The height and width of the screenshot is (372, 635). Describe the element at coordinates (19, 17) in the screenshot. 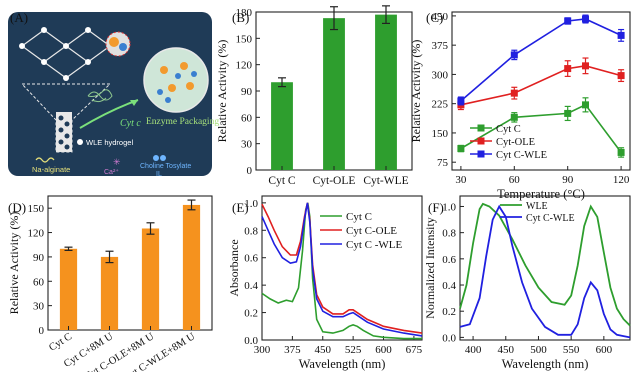

I see `panel-a-letter: (A)` at that location.